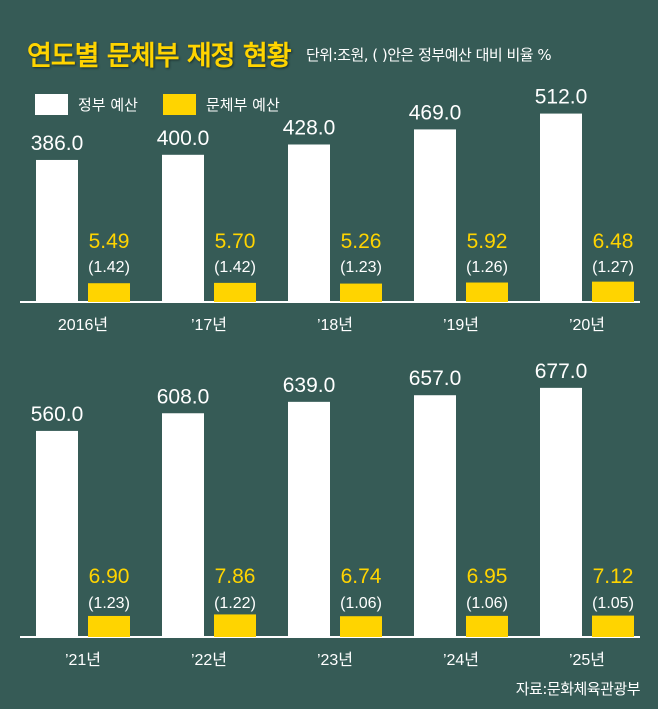  Describe the element at coordinates (209, 325) in the screenshot. I see `x-tick-label: ’17년` at that location.